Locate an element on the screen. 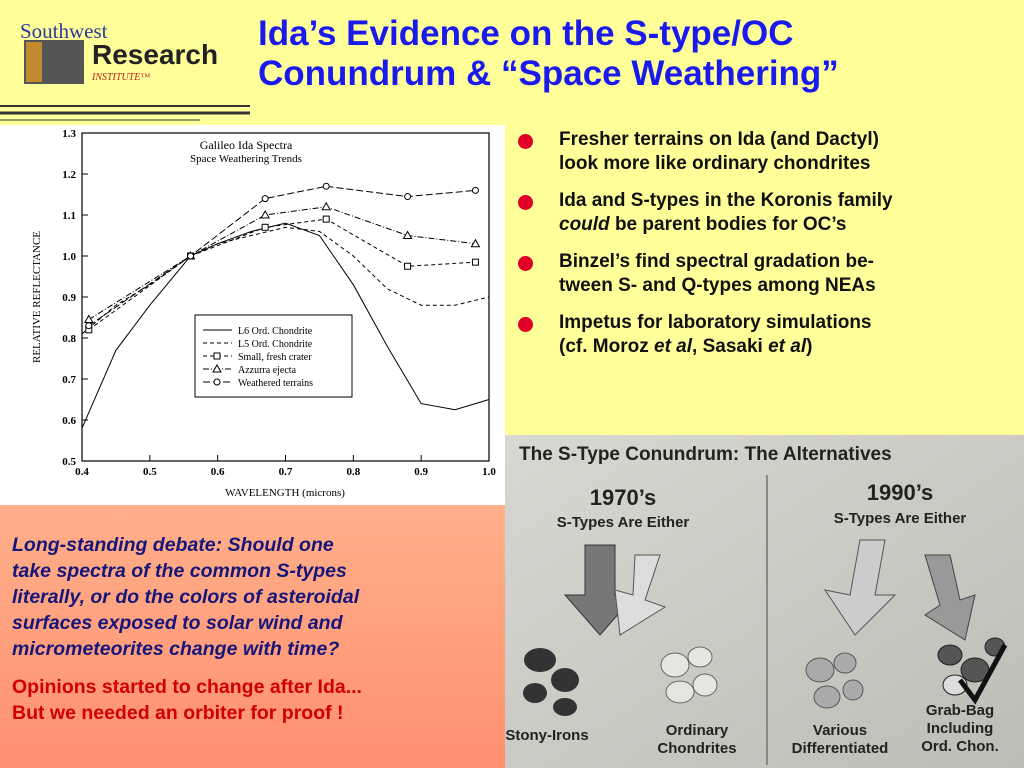  y-tick-label: 0.9 is located at coordinates (69, 298).